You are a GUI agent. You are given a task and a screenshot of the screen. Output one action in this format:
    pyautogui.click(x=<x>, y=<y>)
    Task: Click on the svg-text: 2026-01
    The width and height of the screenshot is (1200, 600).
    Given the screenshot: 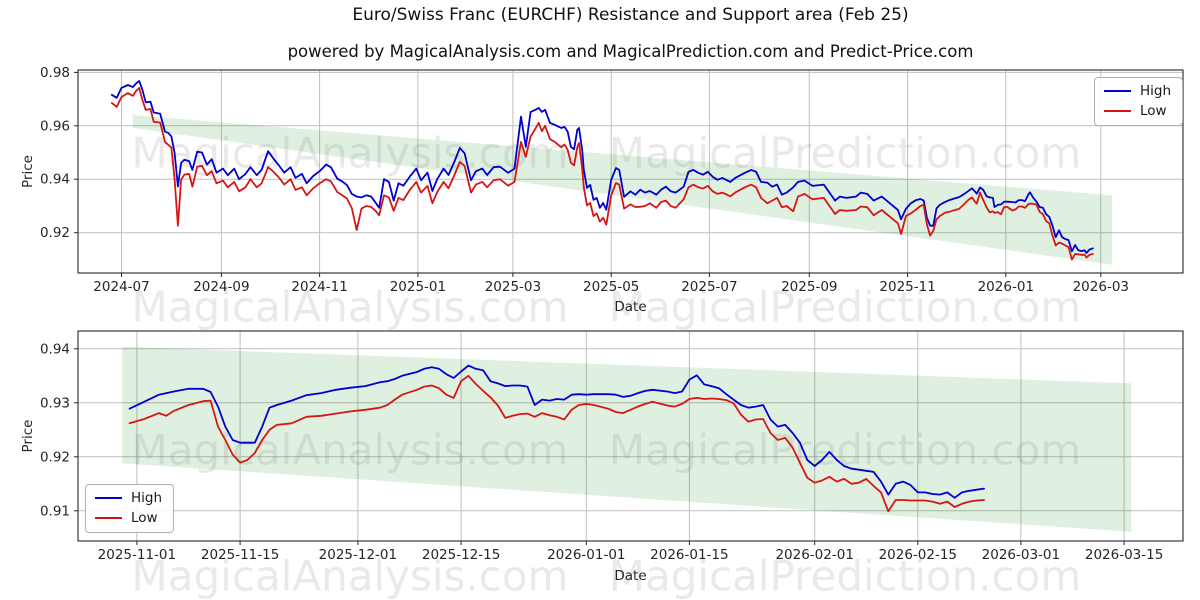 What is the action you would take?
    pyautogui.click(x=1006, y=287)
    